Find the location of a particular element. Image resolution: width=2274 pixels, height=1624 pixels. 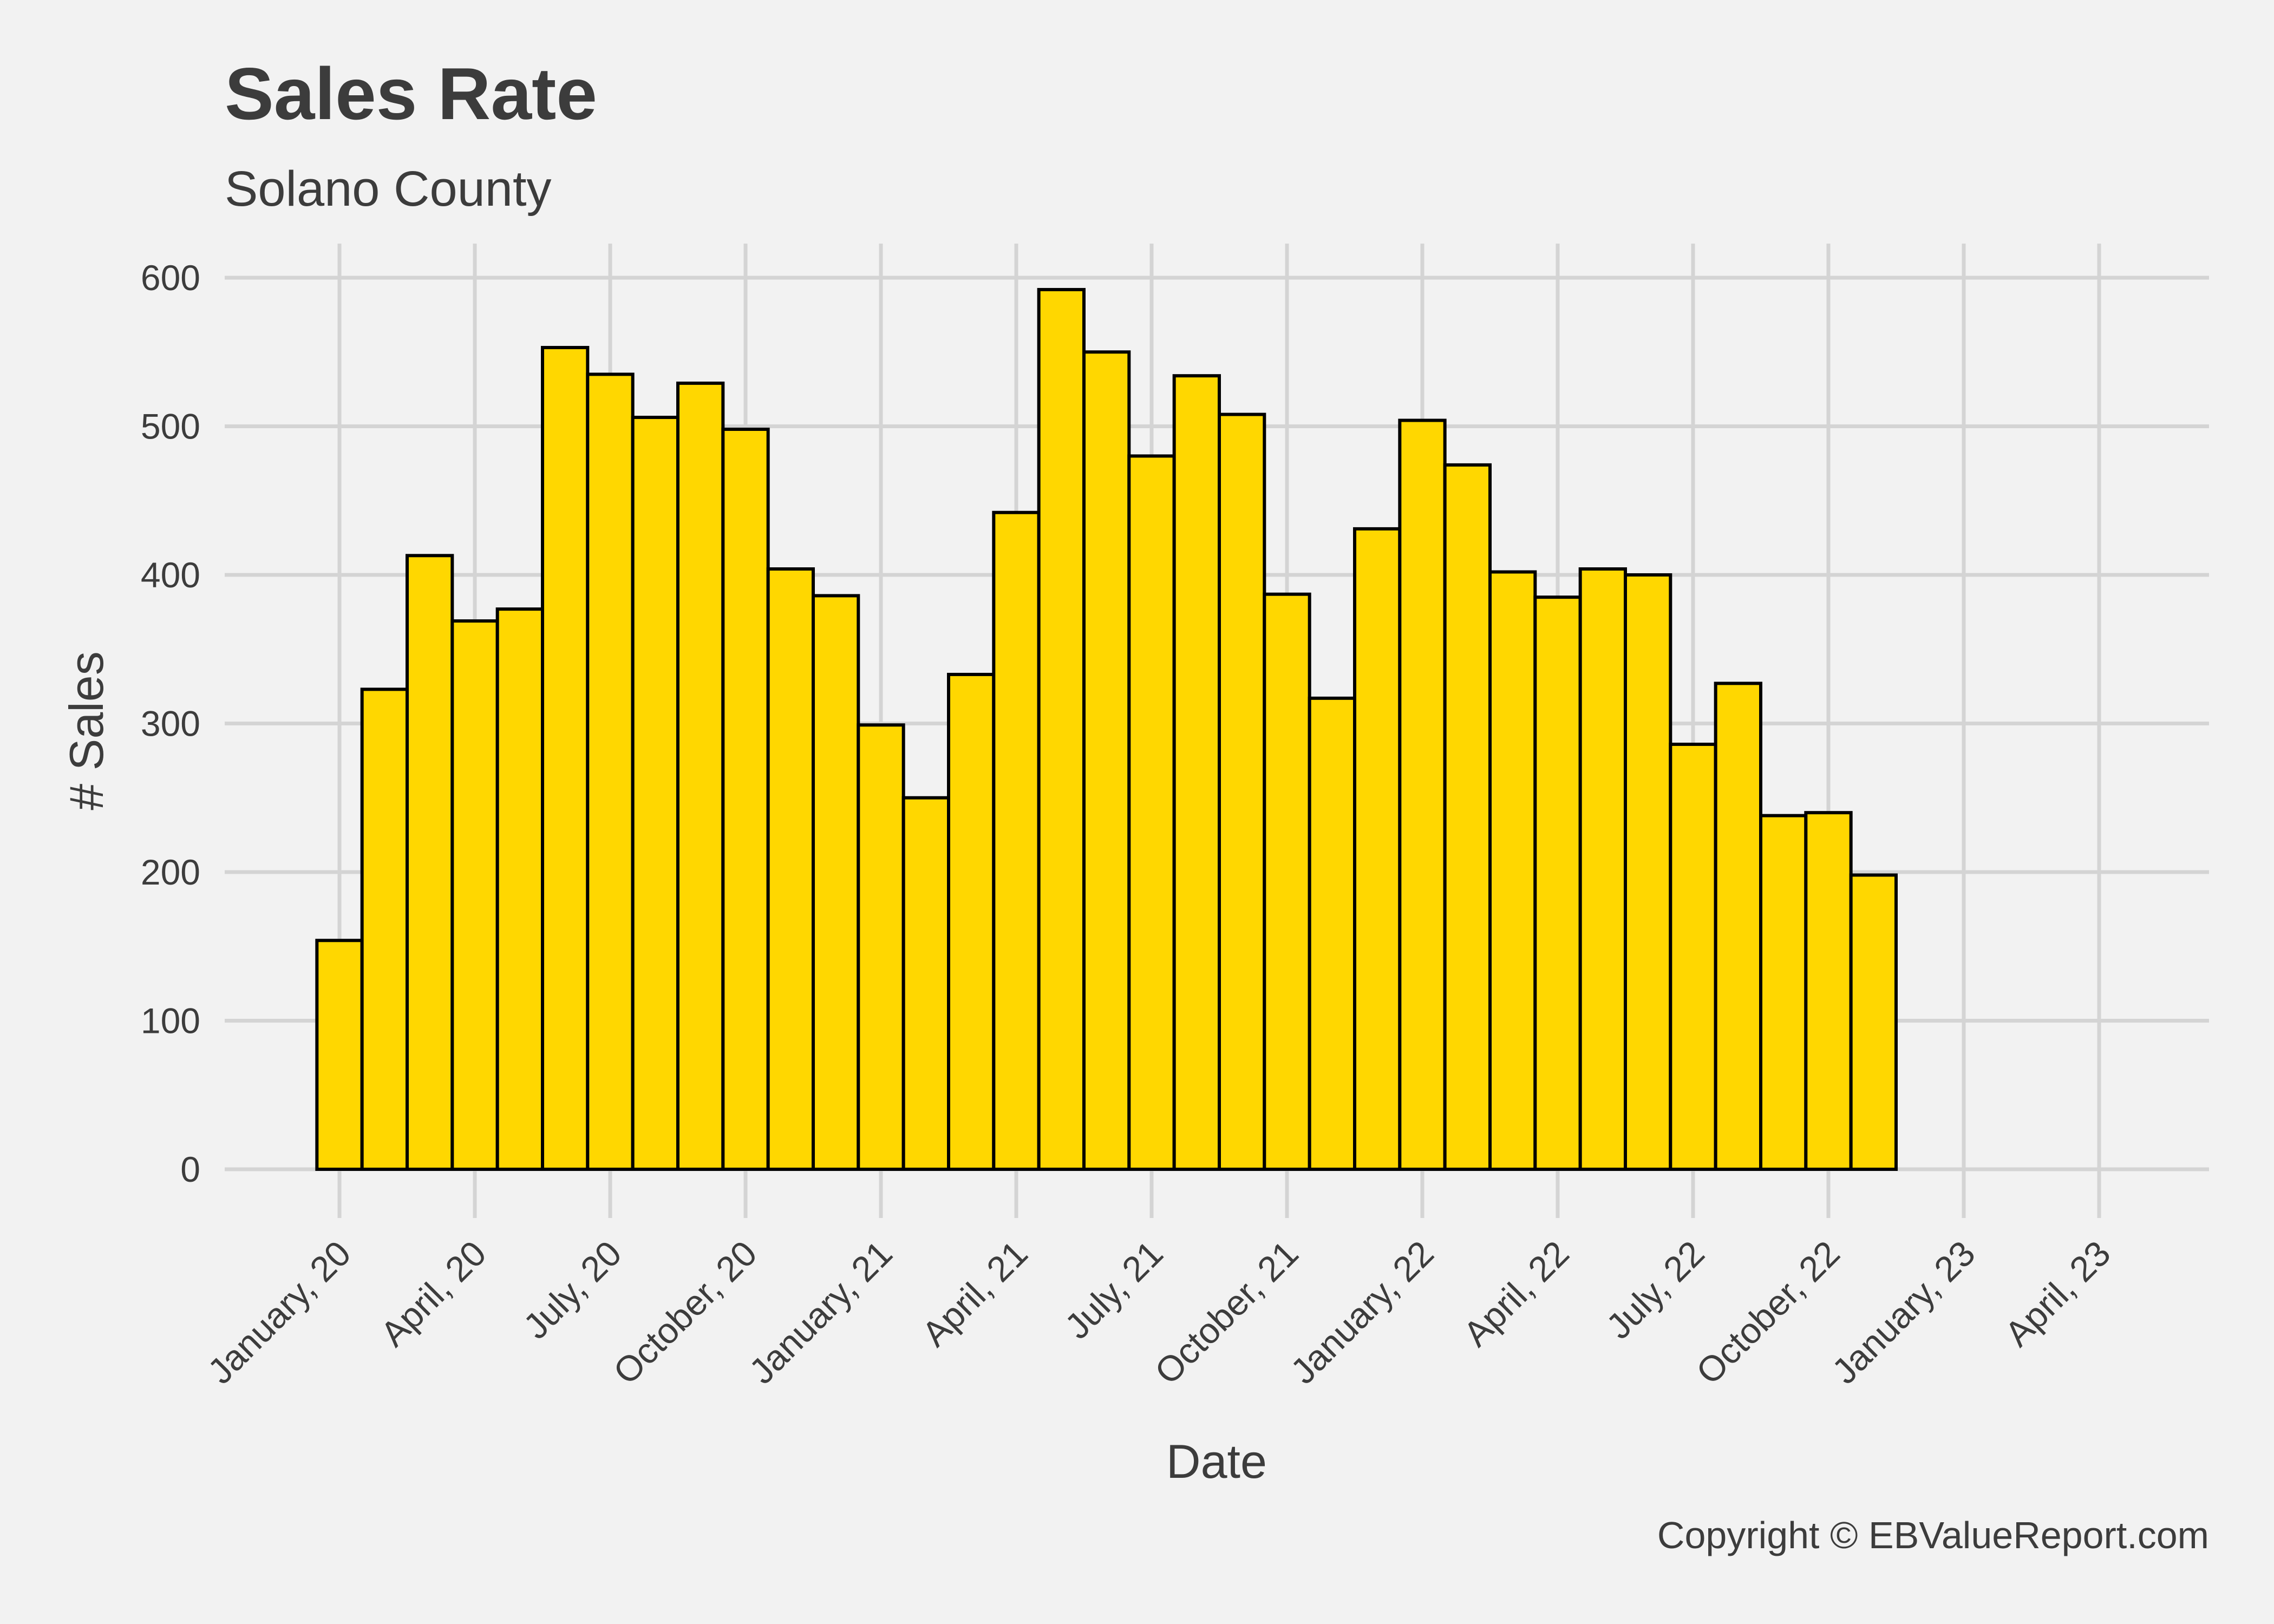

y-tick-label: 200 is located at coordinates (171, 872).